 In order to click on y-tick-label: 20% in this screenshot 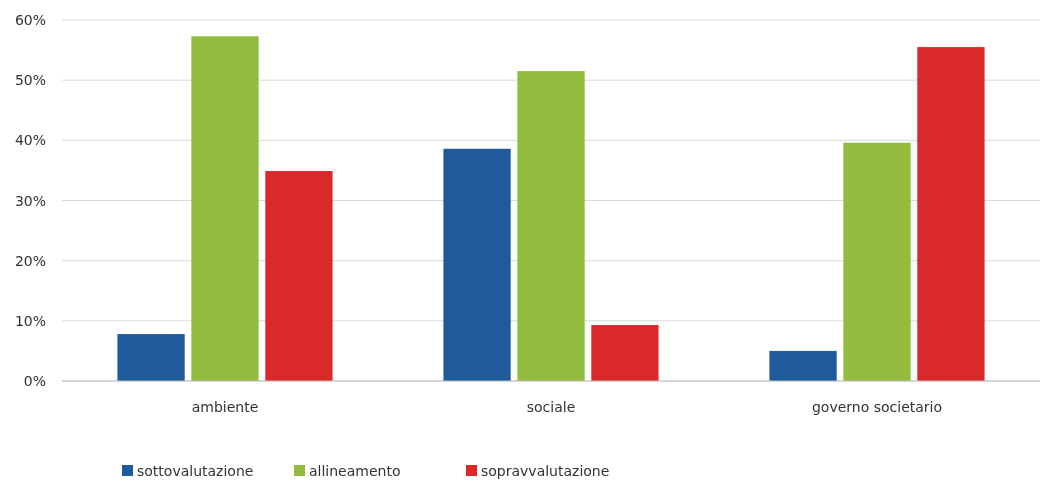, I will do `click(30, 260)`.